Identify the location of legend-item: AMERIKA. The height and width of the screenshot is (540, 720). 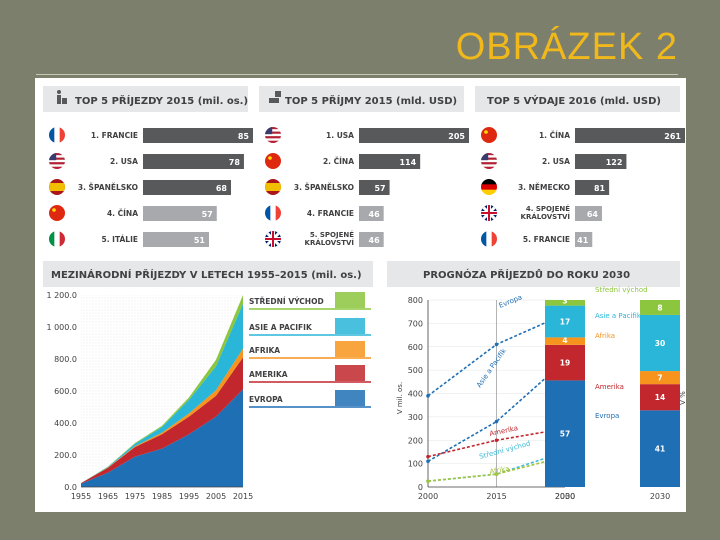
(310, 374).